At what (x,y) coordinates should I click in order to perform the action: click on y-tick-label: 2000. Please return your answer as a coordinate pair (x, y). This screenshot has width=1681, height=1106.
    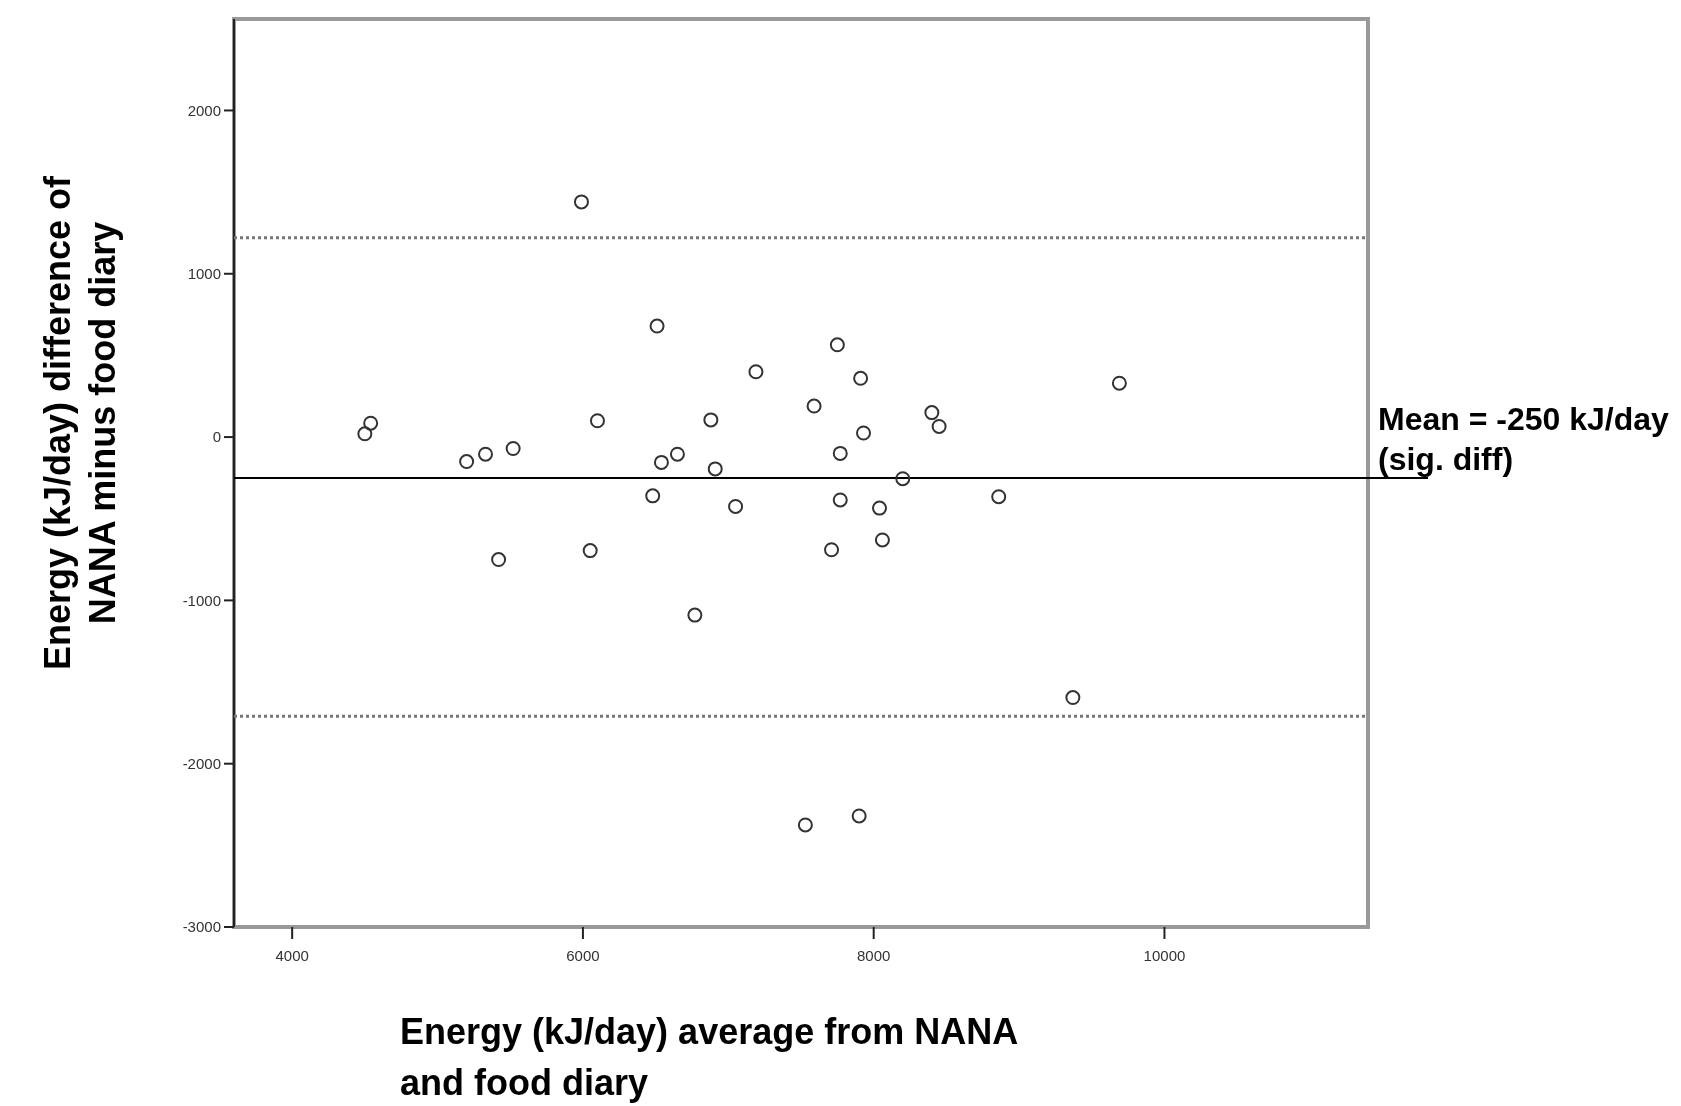
    Looking at the image, I should click on (204, 110).